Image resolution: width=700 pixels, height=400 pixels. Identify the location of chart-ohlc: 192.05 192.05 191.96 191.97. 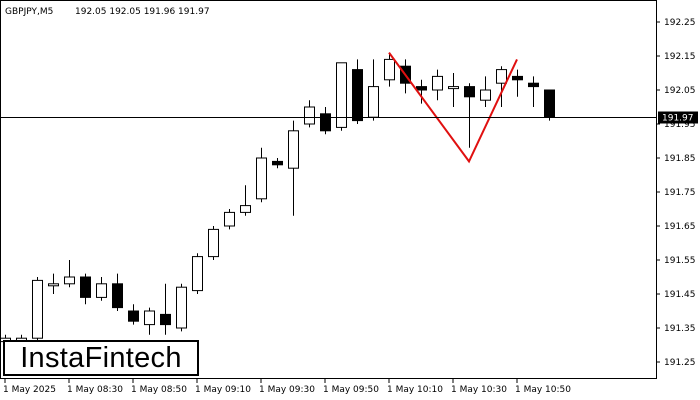
(142, 12).